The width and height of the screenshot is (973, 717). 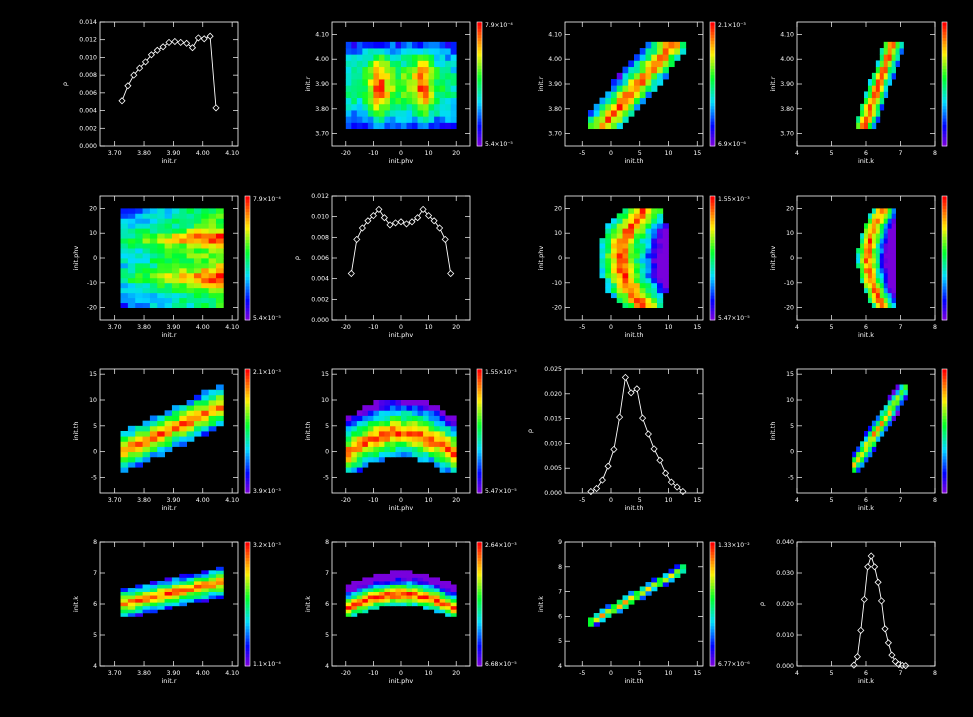 I want to click on x-tick-label: 15, so click(x=697, y=153).